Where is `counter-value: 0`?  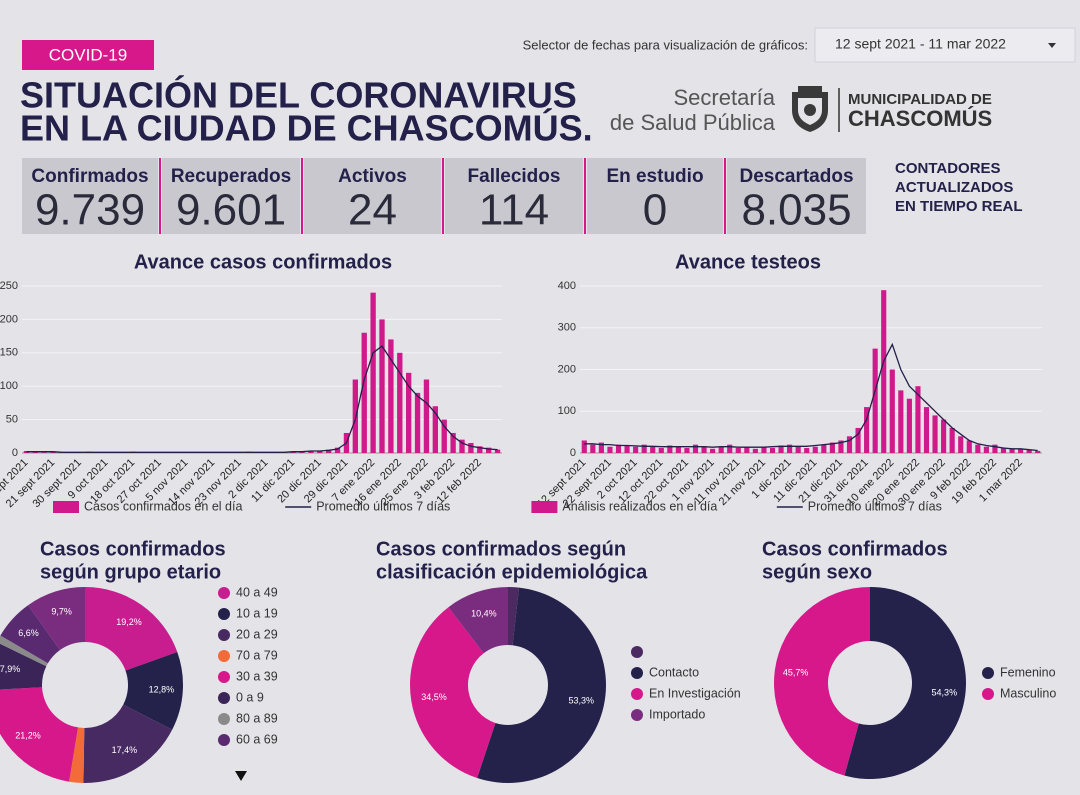 counter-value: 0 is located at coordinates (655, 210).